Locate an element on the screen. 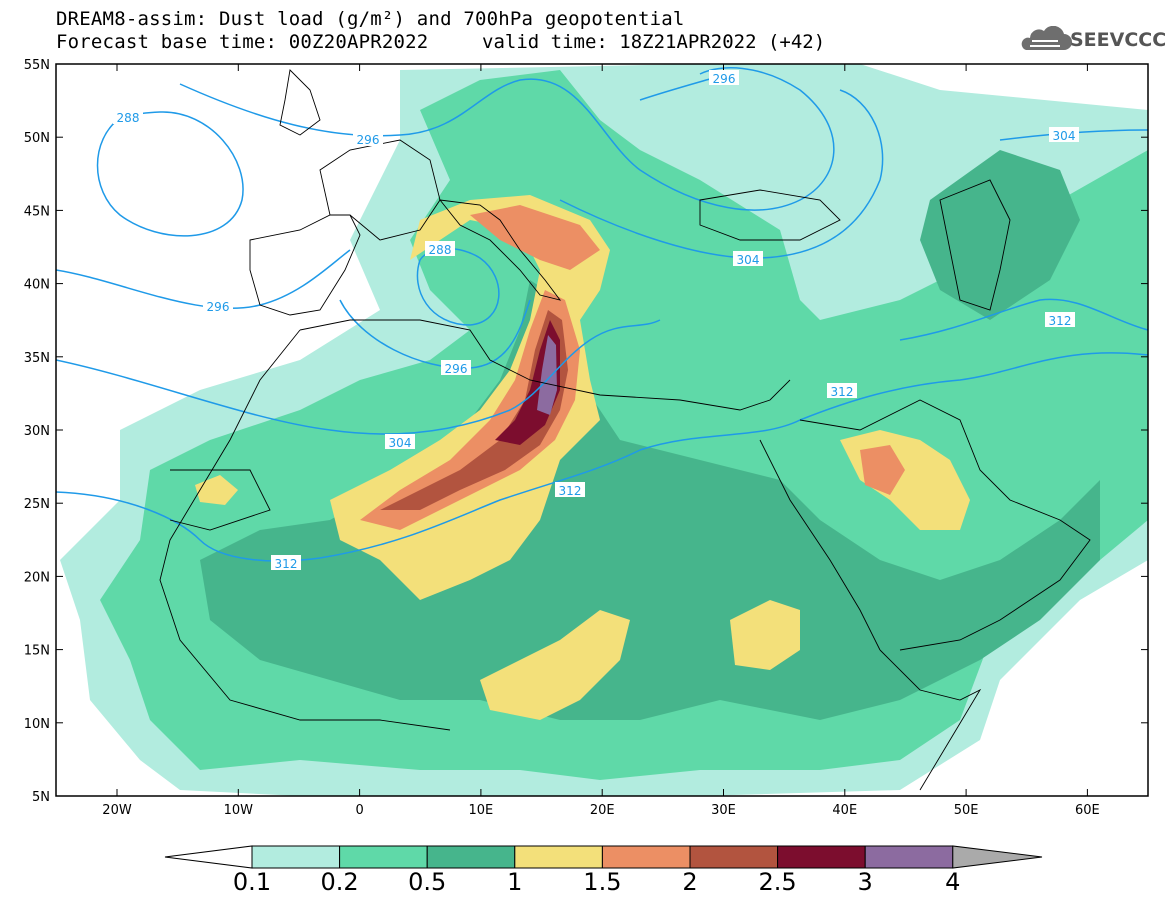 This screenshot has height=907, width=1165. coast-east-africa is located at coordinates (930, 720).